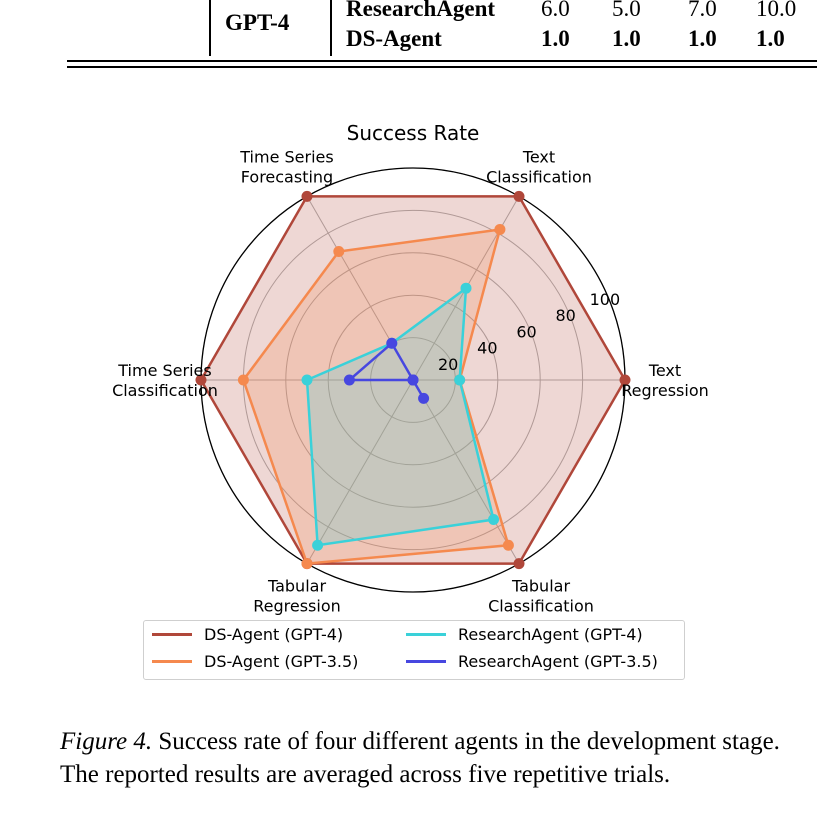  I want to click on chart-title: Success Rate, so click(413, 133).